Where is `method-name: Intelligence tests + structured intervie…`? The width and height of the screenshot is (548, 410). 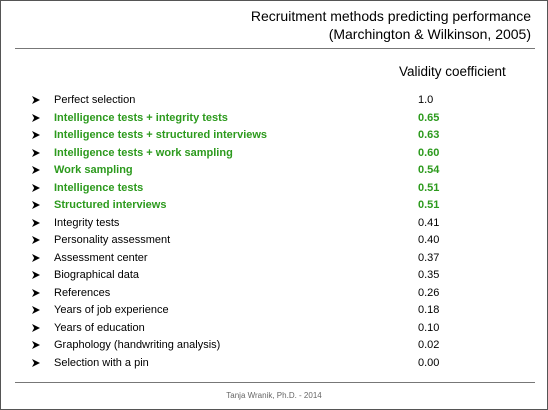 method-name: Intelligence tests + structured intervie… is located at coordinates (161, 135).